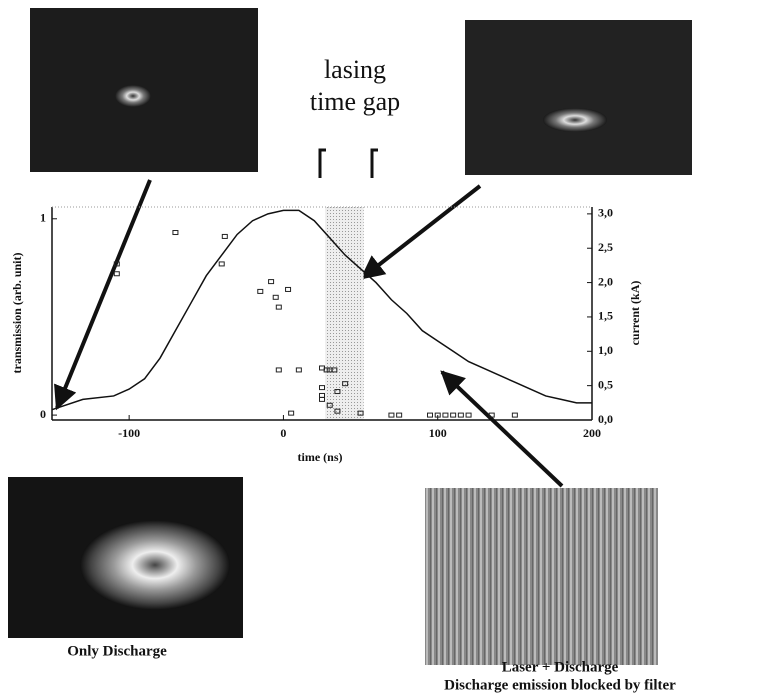 This screenshot has height=698, width=763. I want to click on x-tick-label: 200, so click(592, 433).